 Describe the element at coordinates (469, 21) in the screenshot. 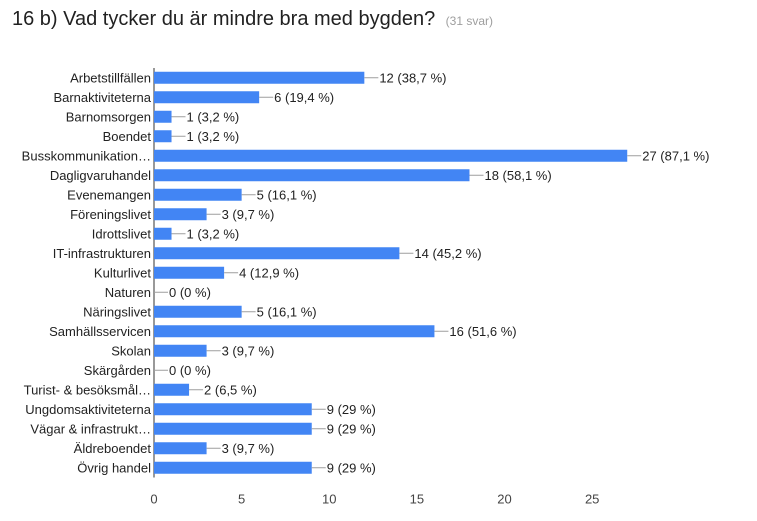

I see `chart-subtitle: (31 svar)` at that location.